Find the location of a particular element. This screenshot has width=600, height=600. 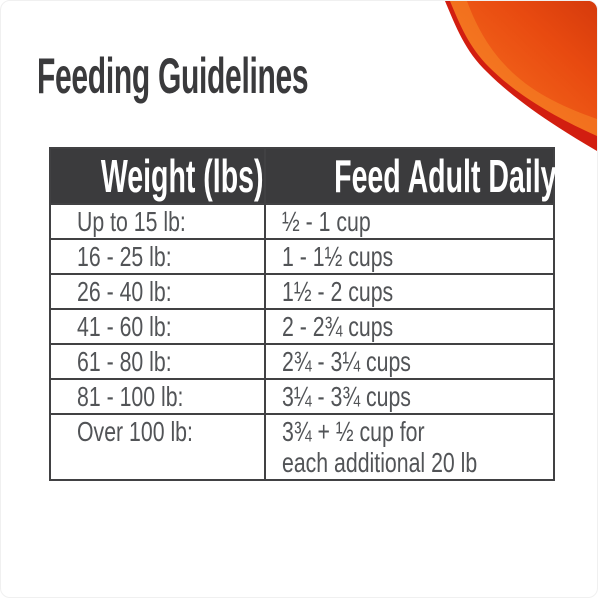

swoosh-orange-body is located at coordinates (523, 68).